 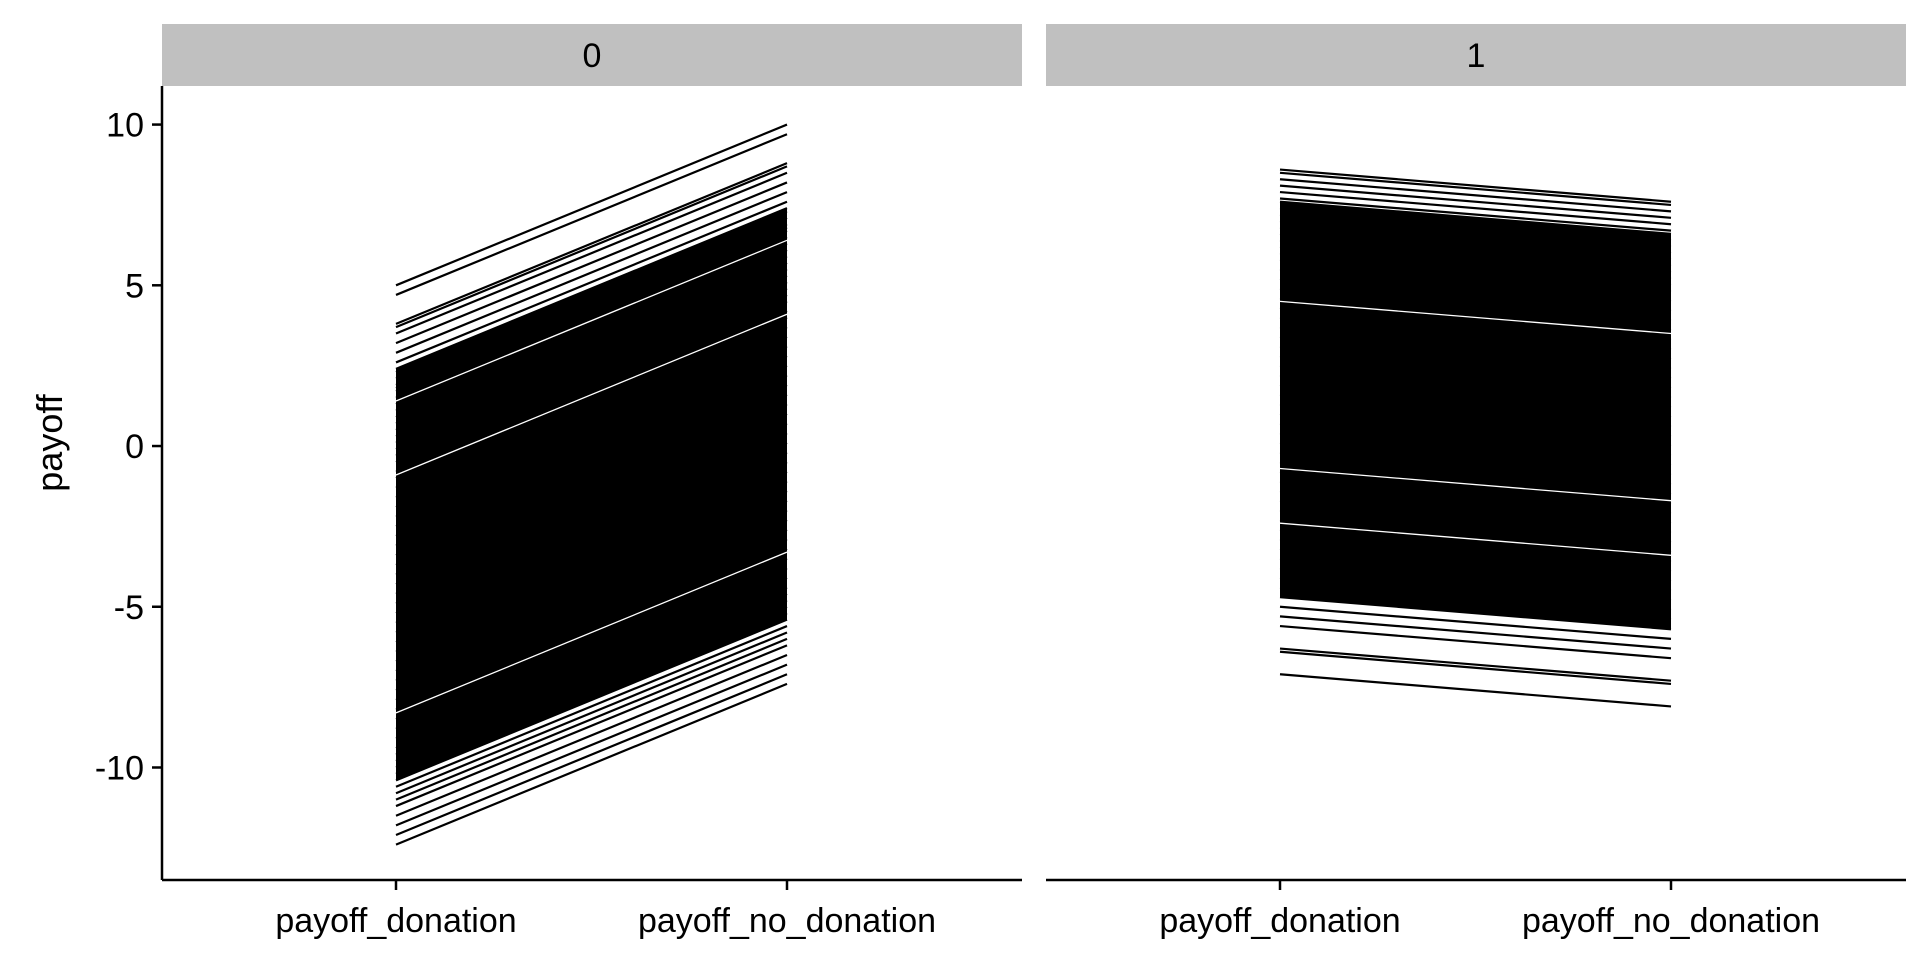 I want to click on x-tick-label: payoff_no_donation, so click(x=787, y=921).